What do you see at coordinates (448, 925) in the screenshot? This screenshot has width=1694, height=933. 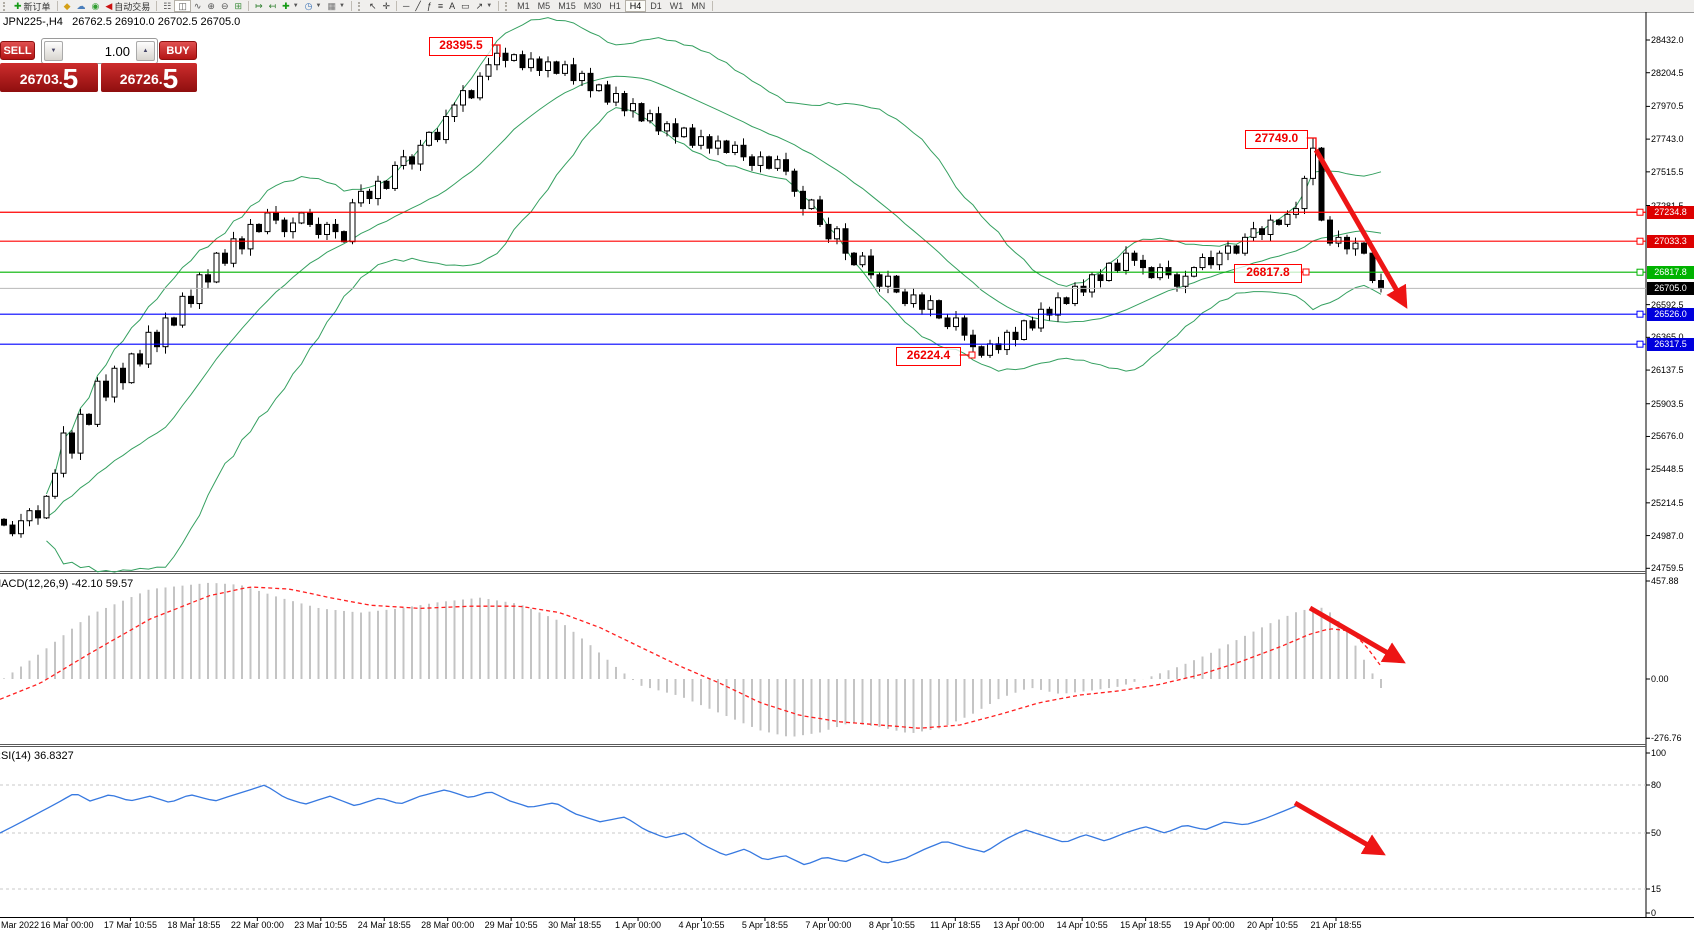 I see `time-axis-label: 28 Mar 00:00` at bounding box center [448, 925].